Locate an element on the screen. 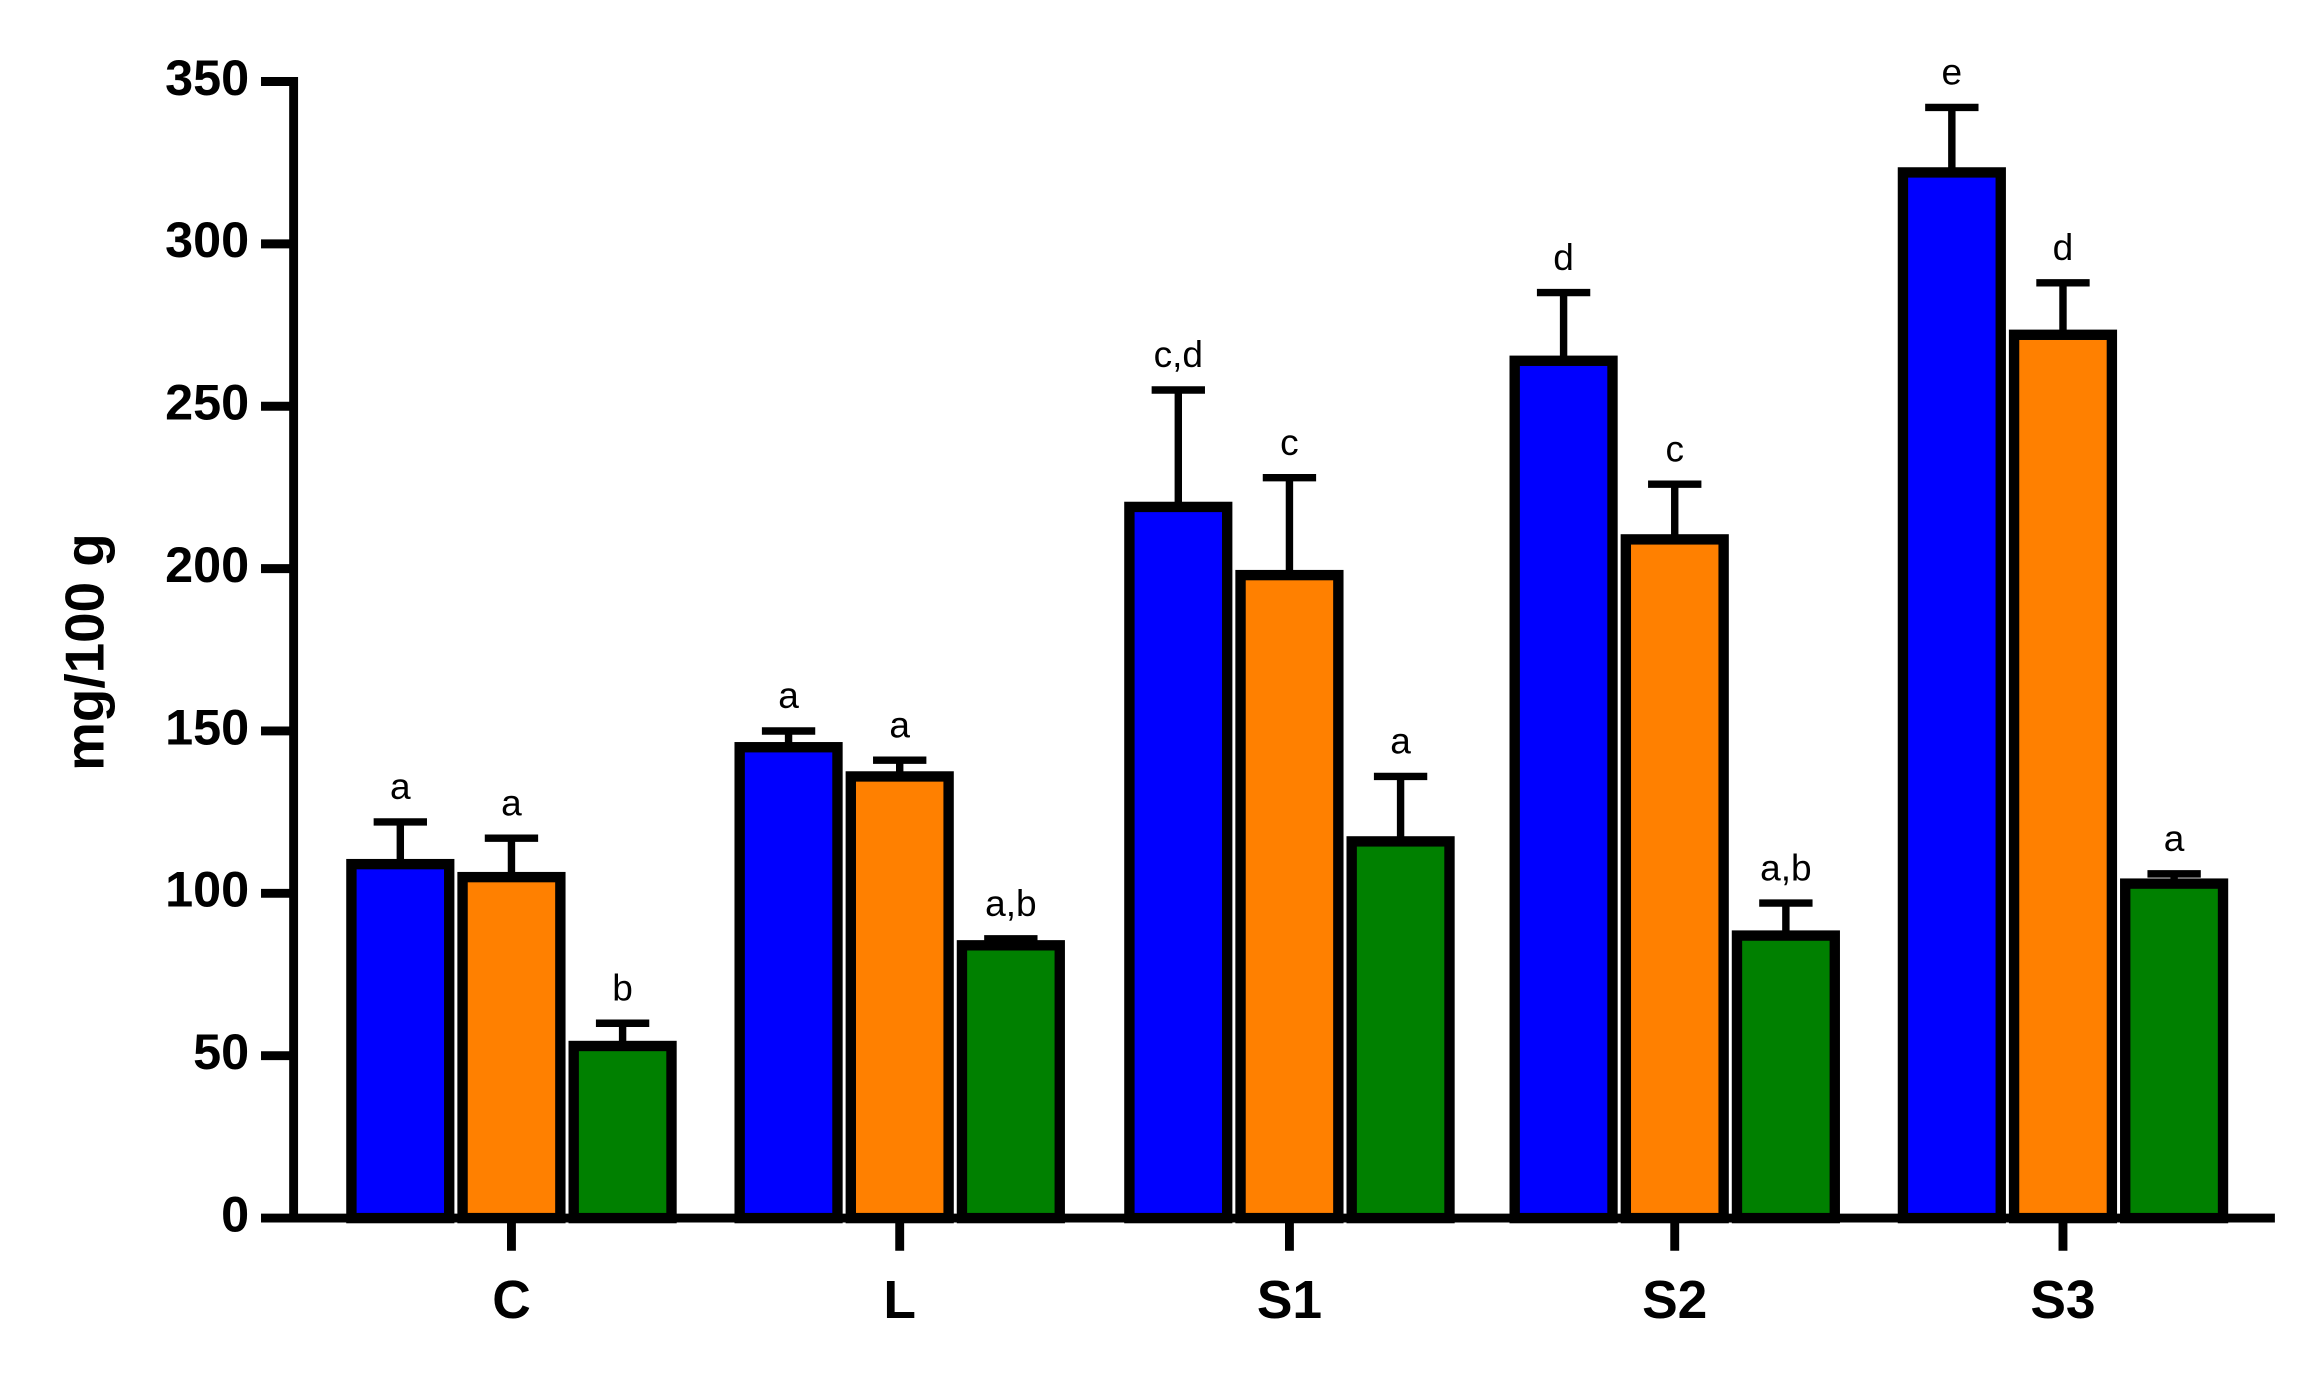 This screenshot has width=2324, height=1390. y-tick-label: 150 is located at coordinates (207, 726).